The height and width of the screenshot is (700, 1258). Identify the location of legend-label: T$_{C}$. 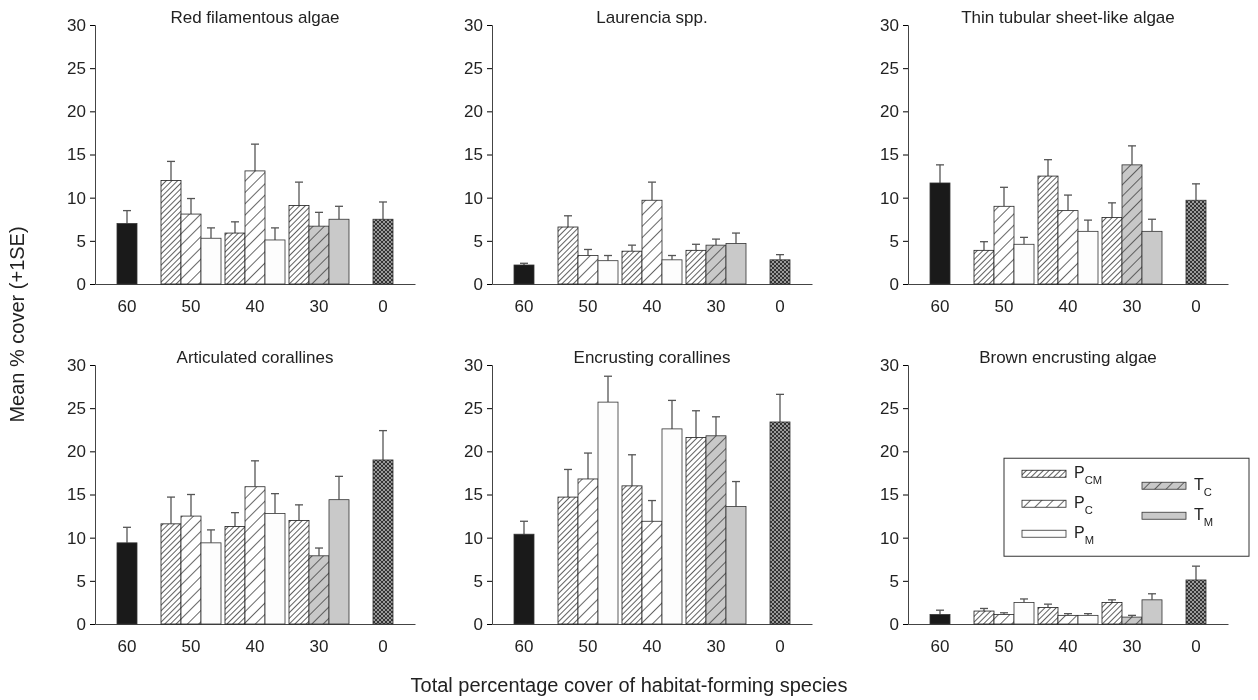
(1203, 487).